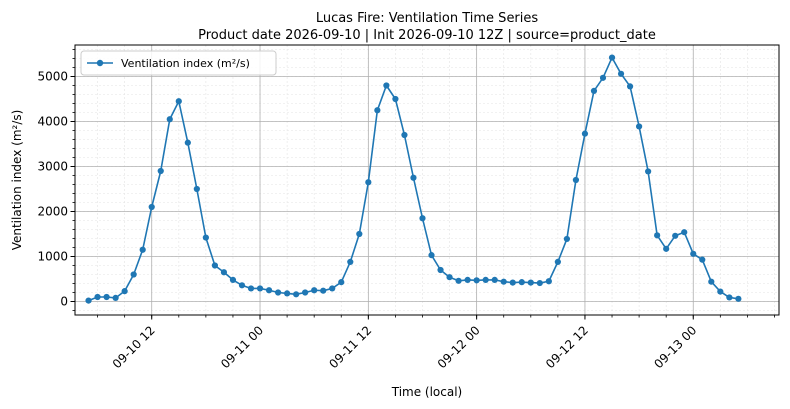 The height and width of the screenshot is (409, 790). What do you see at coordinates (427, 18) in the screenshot?
I see `chart-title: Lucas Fire: Ventilation Time Series` at bounding box center [427, 18].